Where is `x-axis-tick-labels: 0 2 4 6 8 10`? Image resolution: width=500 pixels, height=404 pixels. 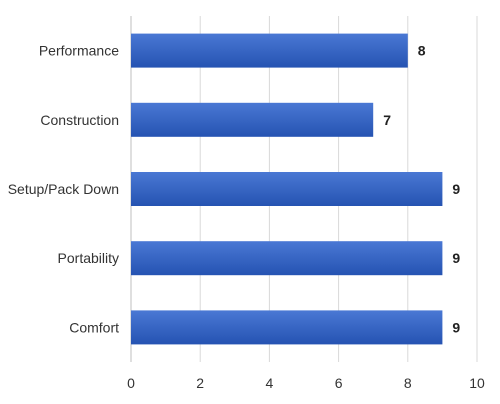 x-axis-tick-labels: 0 2 4 6 8 10 is located at coordinates (306, 383).